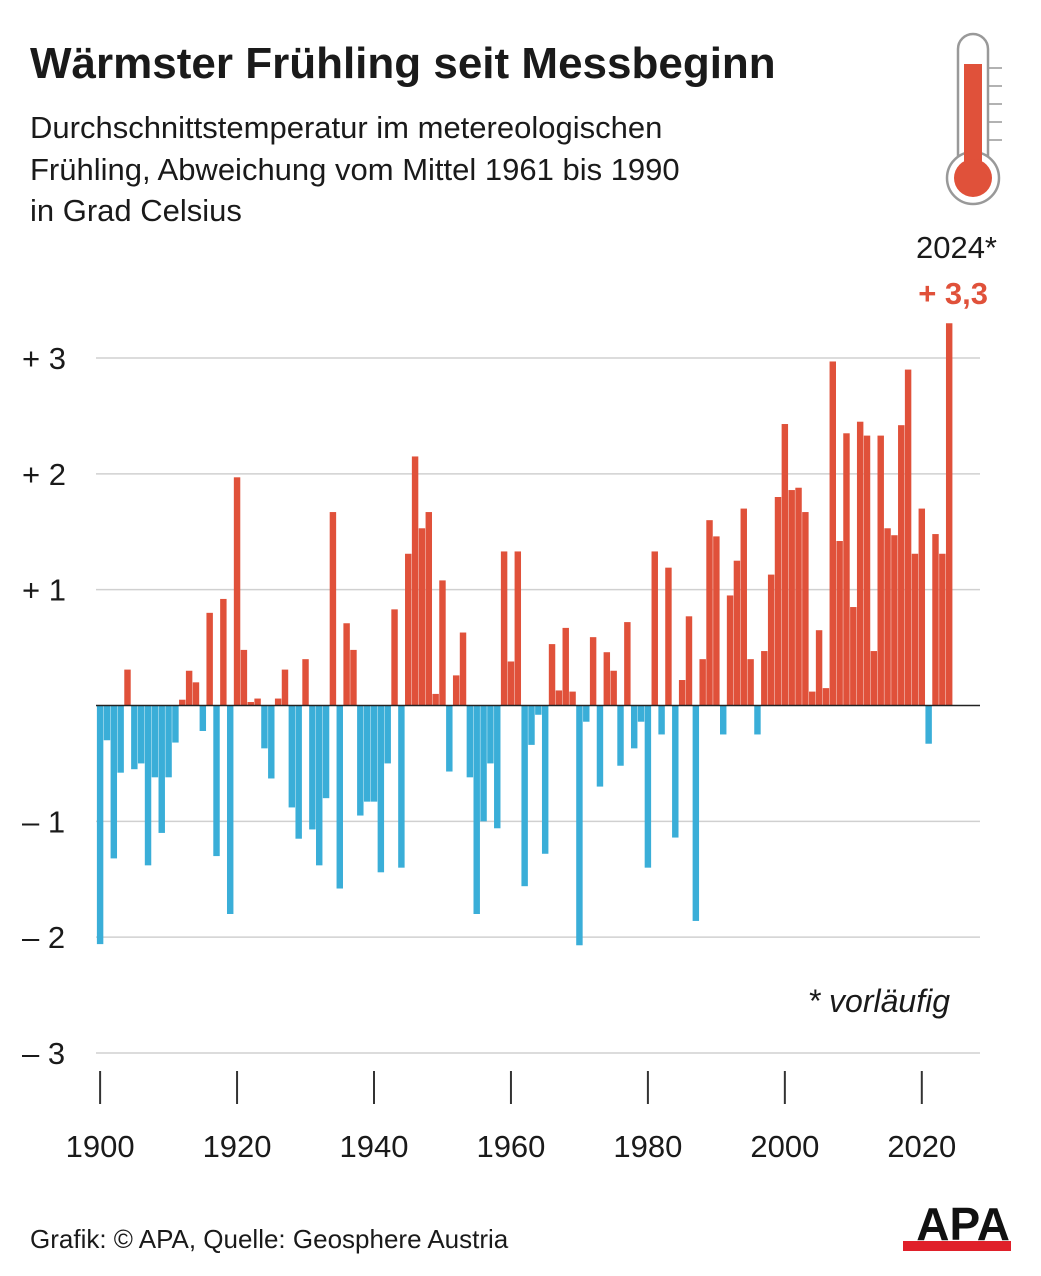 The height and width of the screenshot is (1276, 1041). I want to click on x-tick-label: 1940, so click(374, 1146).